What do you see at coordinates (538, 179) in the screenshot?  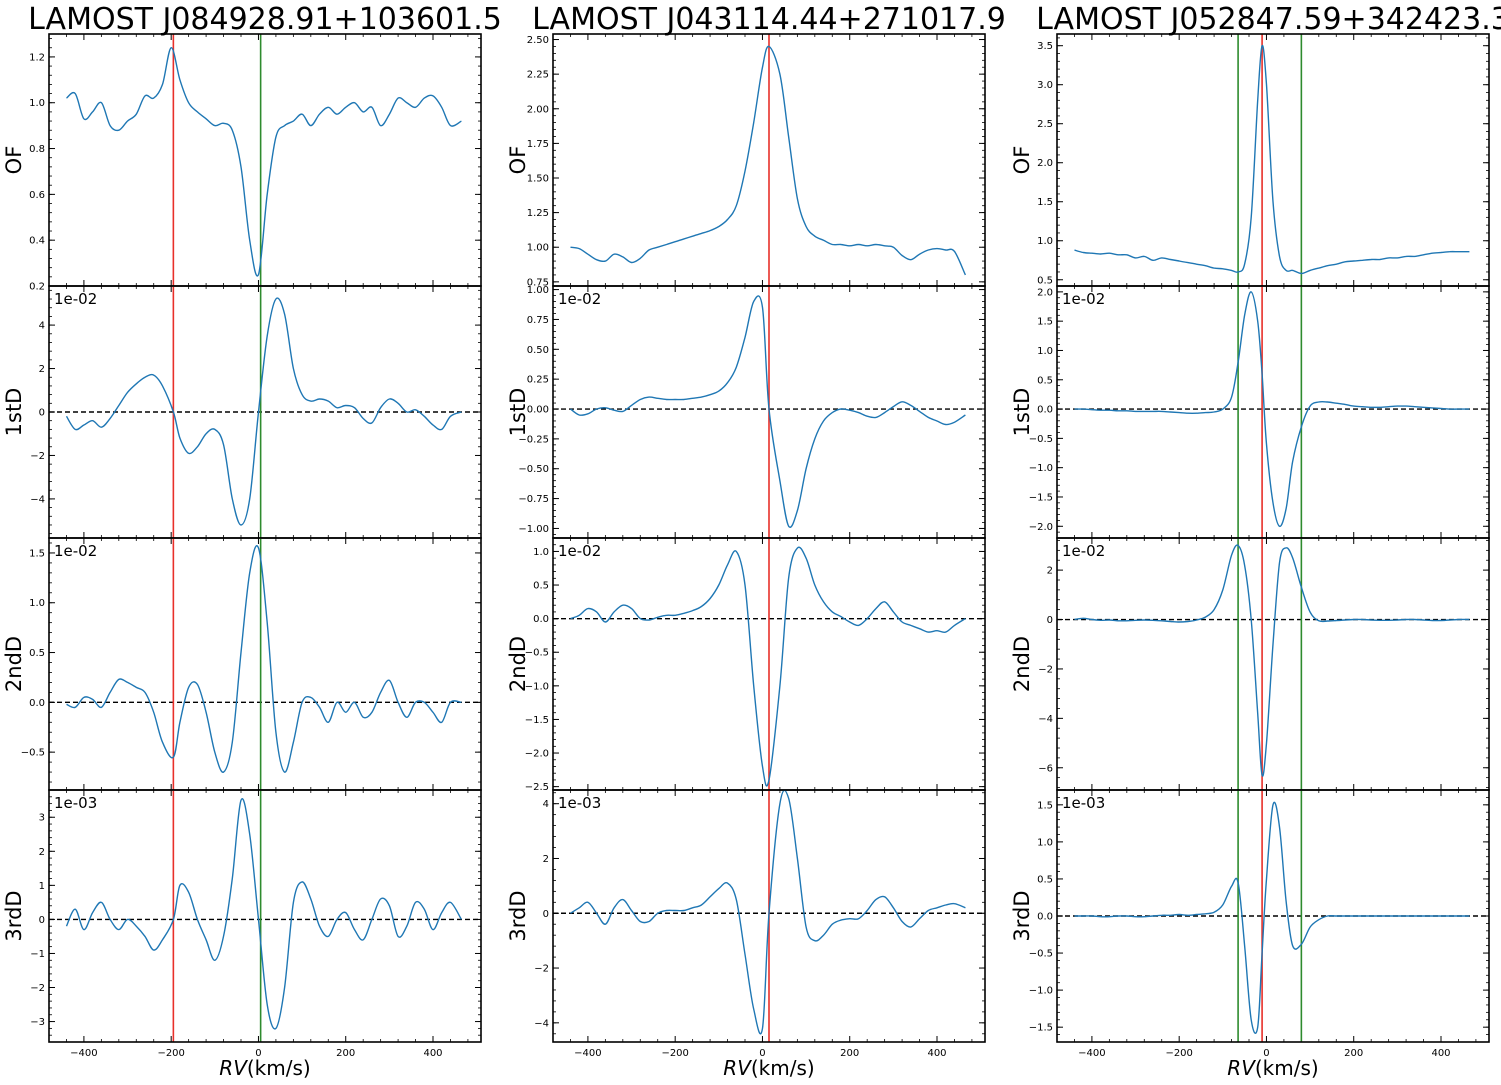 I see `y-tick-label: 1.50` at bounding box center [538, 179].